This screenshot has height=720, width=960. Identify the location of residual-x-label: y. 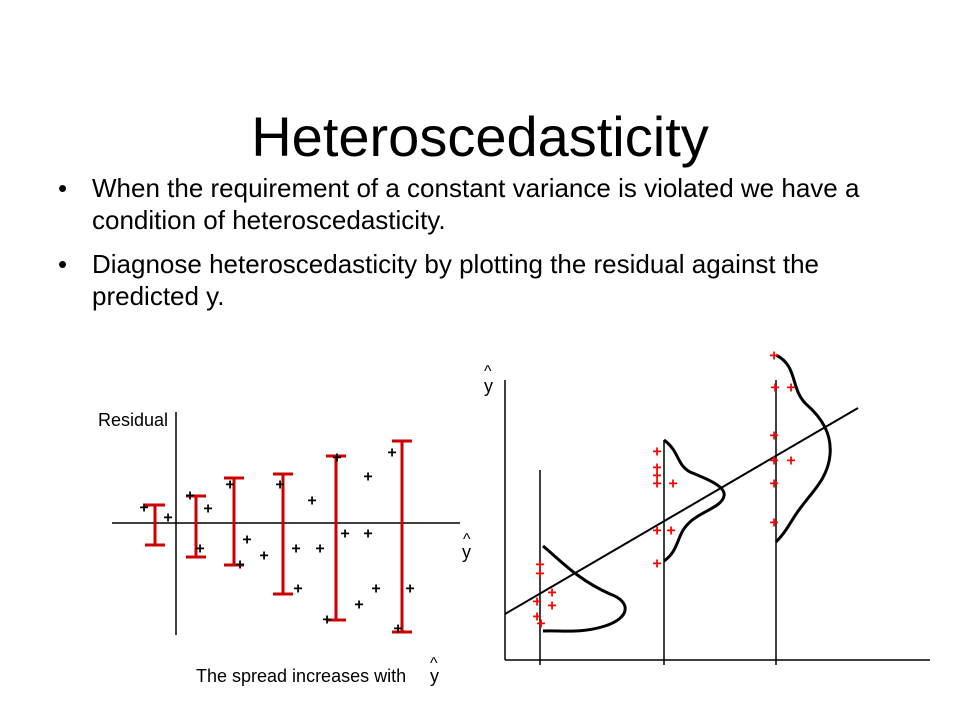
(466, 552).